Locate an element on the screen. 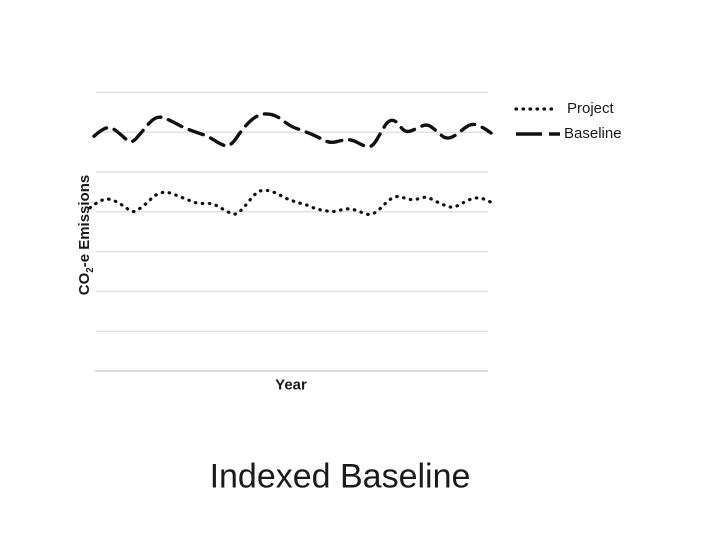  legend-entry-baseline: Baseline is located at coordinates (568, 133).